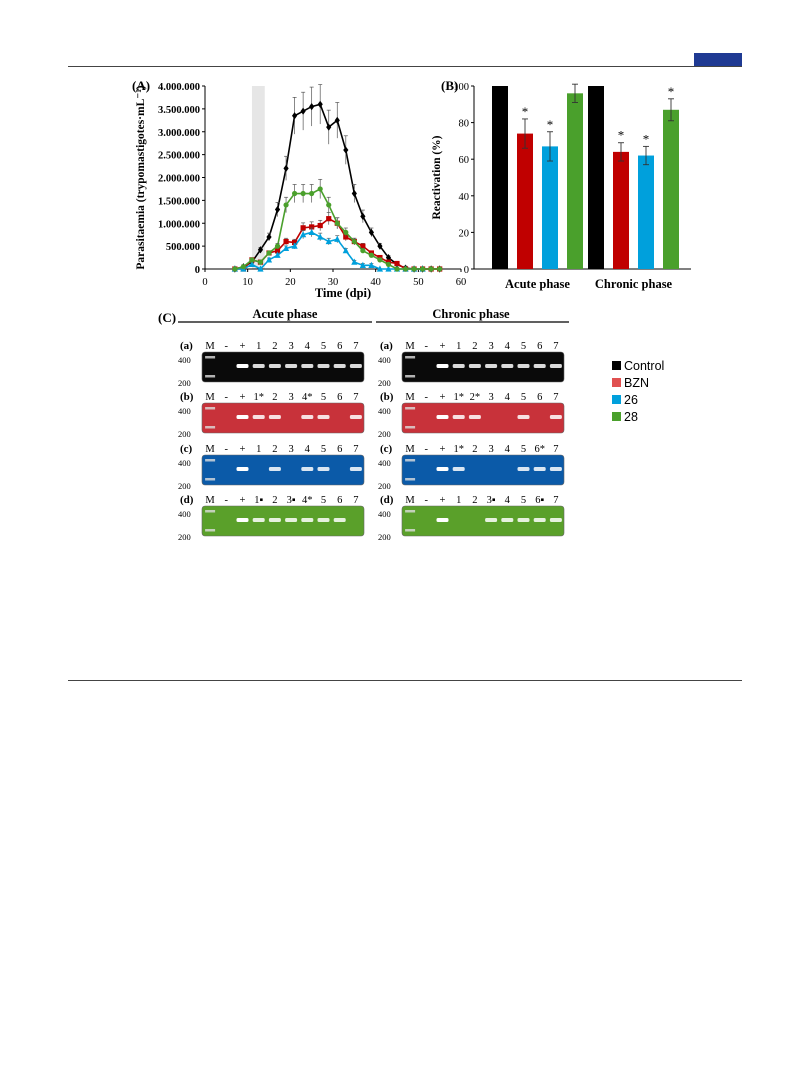  I want to click on row-label-chronic: (c), so click(386, 449).